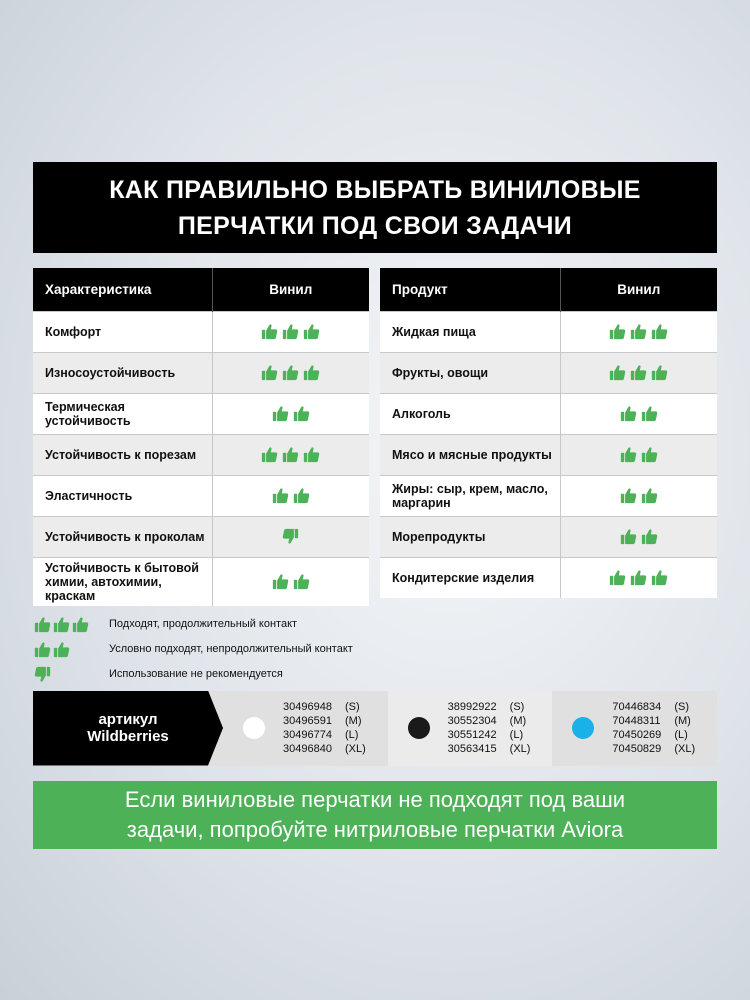  What do you see at coordinates (307, 707) in the screenshot?
I see `article-number: 30496948` at bounding box center [307, 707].